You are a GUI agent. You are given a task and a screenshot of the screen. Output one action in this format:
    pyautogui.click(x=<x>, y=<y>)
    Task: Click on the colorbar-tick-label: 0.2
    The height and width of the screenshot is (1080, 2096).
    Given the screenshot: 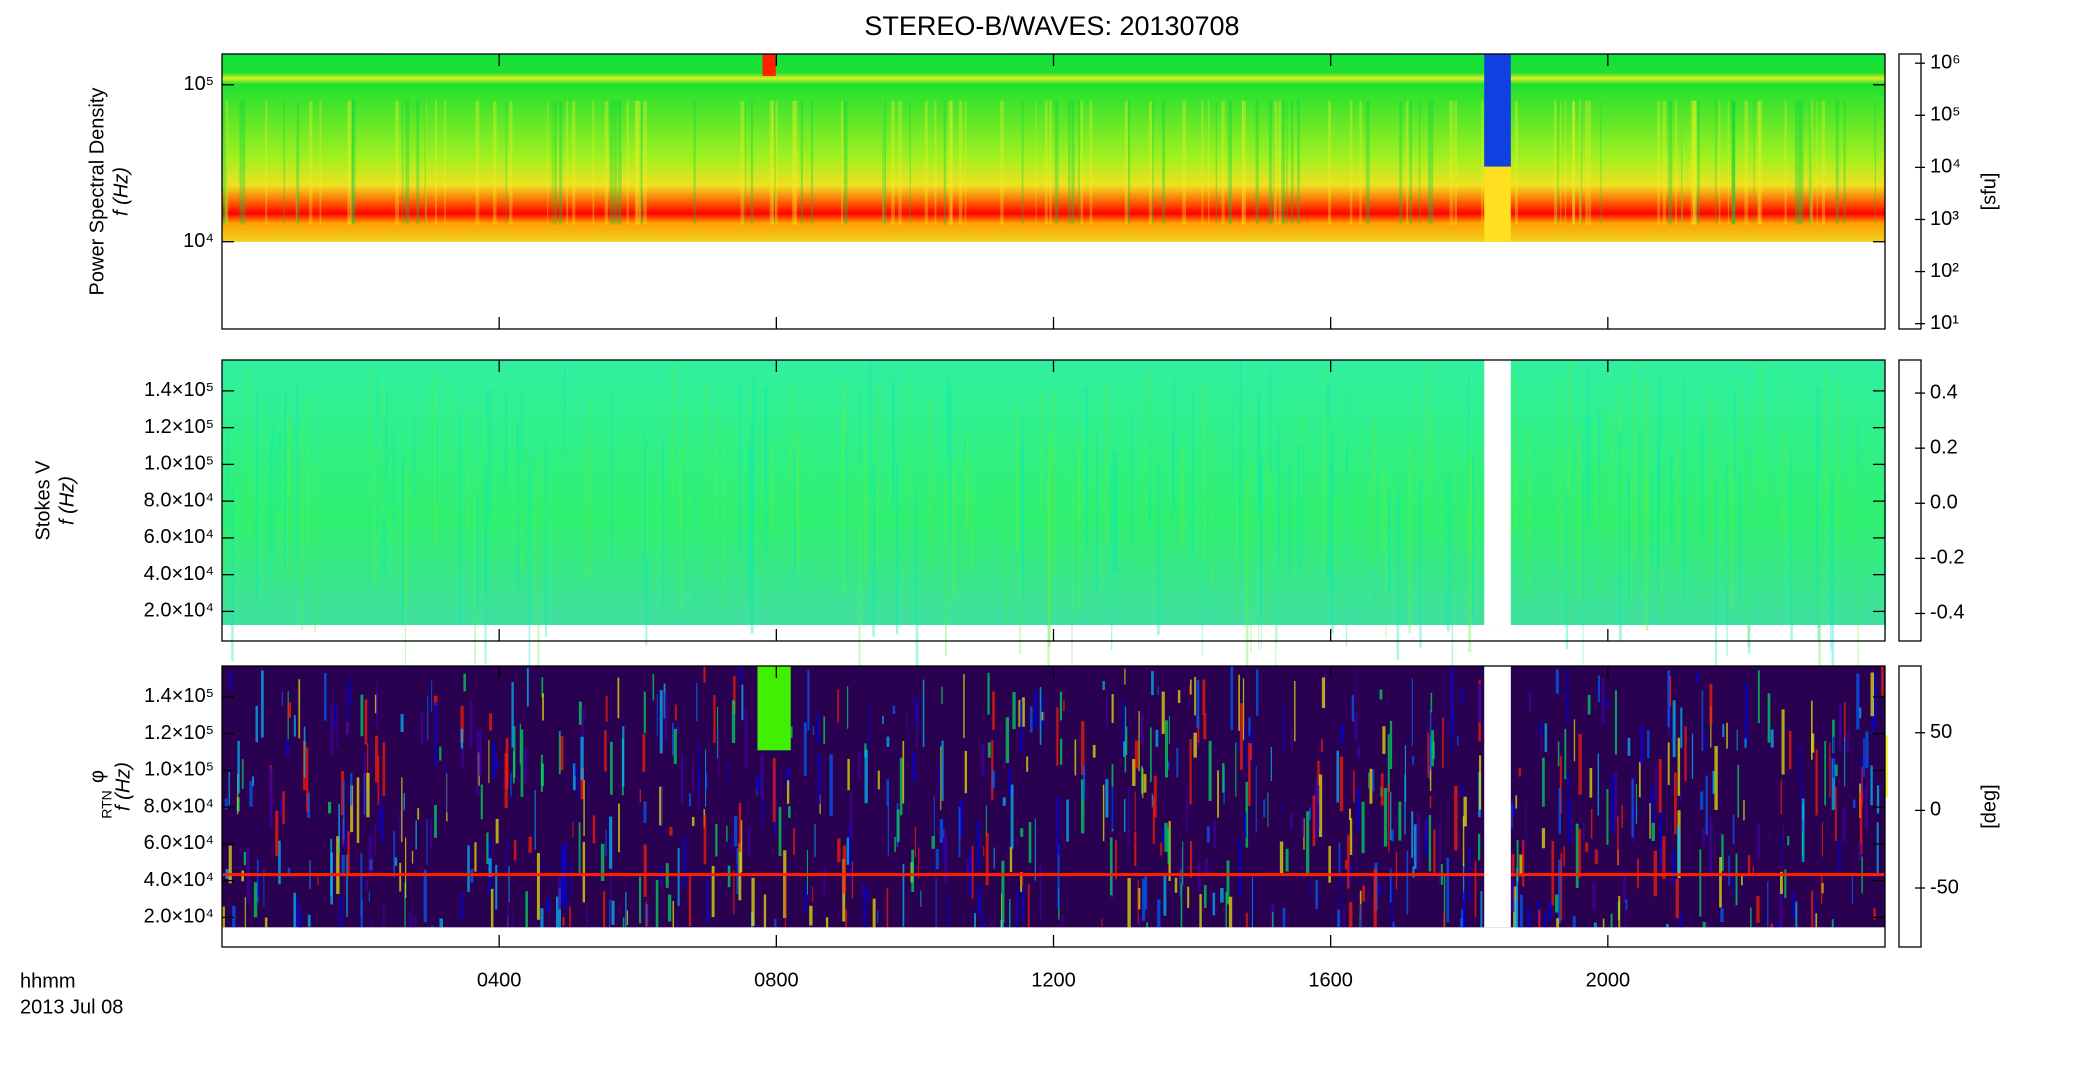 What is the action you would take?
    pyautogui.click(x=1944, y=447)
    